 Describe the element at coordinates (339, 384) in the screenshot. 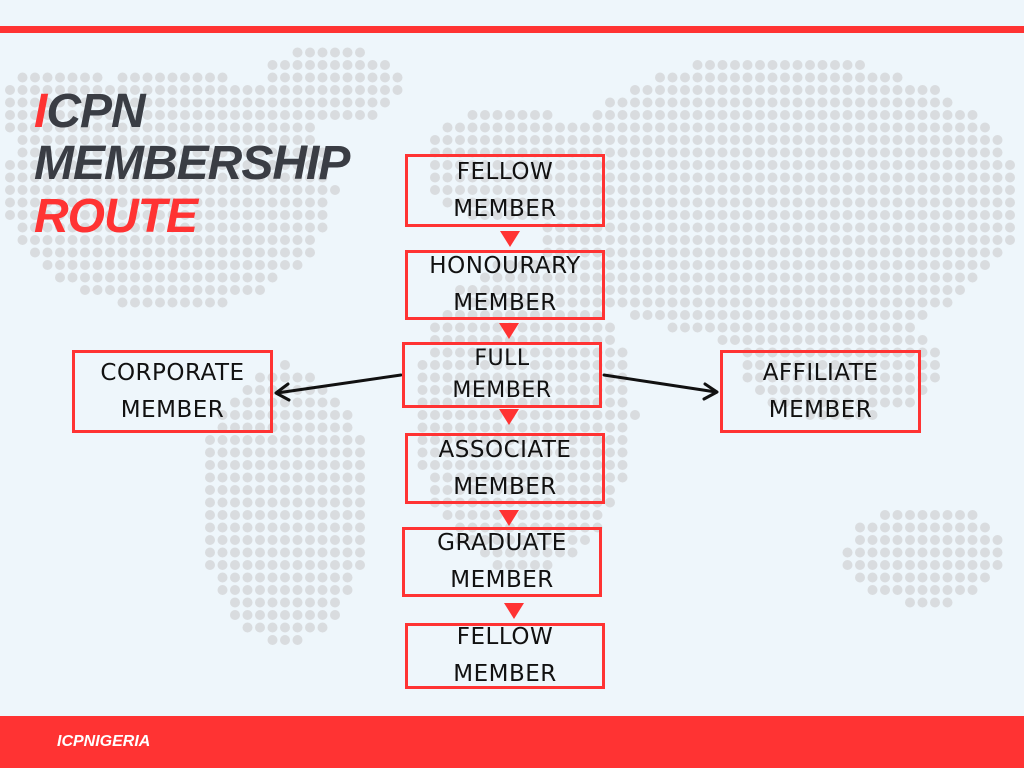

I see `arrow-to-corporate` at that location.